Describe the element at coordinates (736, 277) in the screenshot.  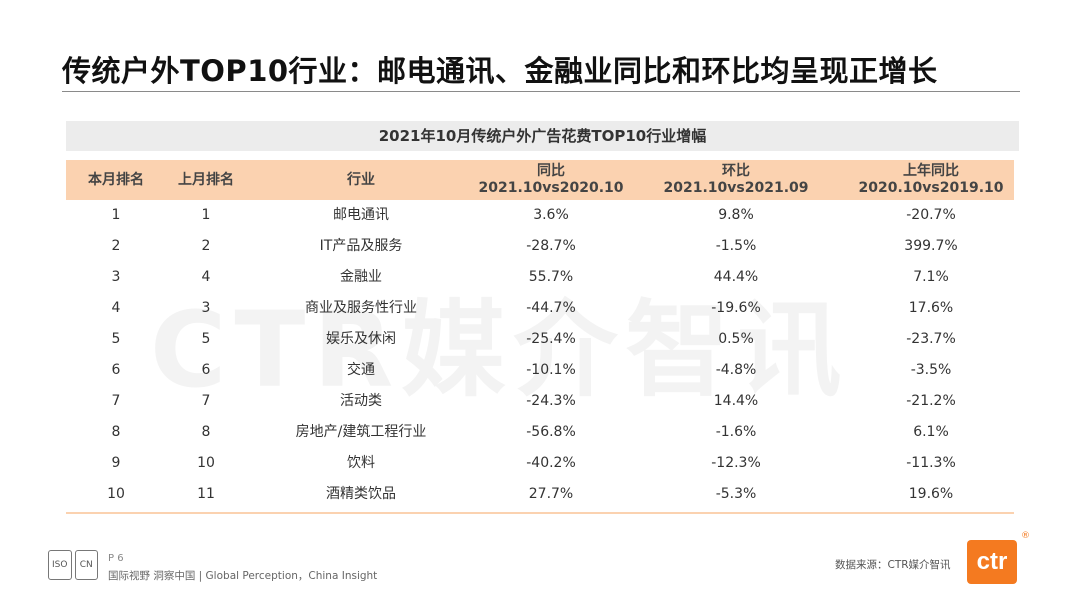
I see `cell-mom: 44.4%` at that location.